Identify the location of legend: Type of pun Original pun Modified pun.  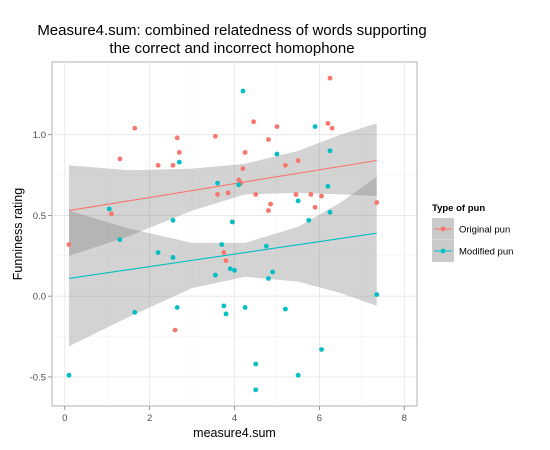
(472, 233).